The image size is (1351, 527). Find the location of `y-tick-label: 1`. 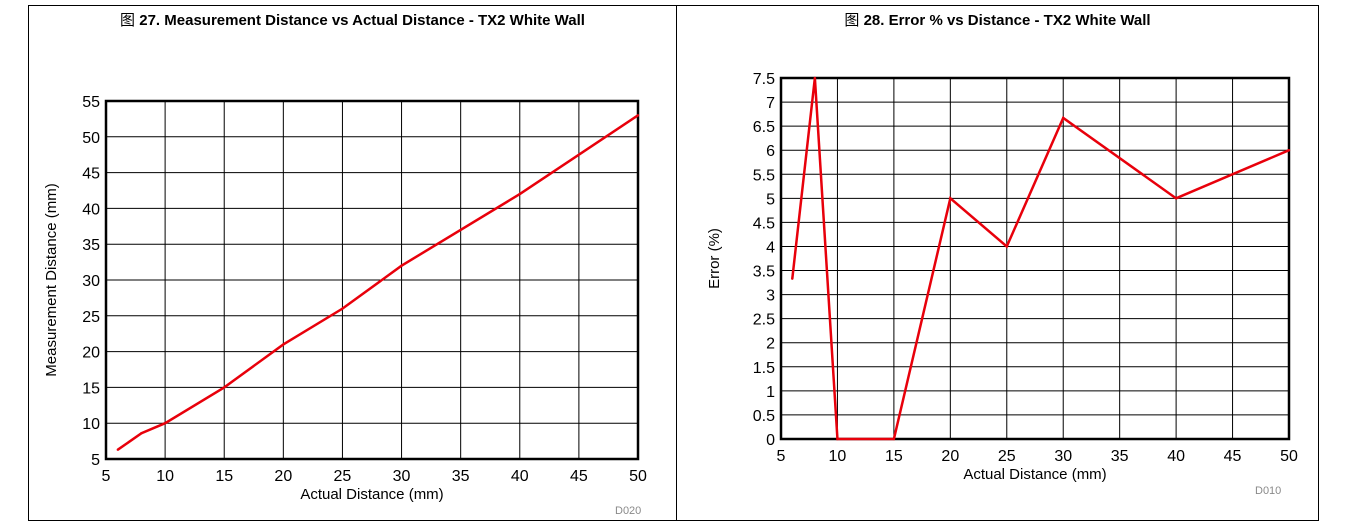

y-tick-label: 1 is located at coordinates (770, 392).